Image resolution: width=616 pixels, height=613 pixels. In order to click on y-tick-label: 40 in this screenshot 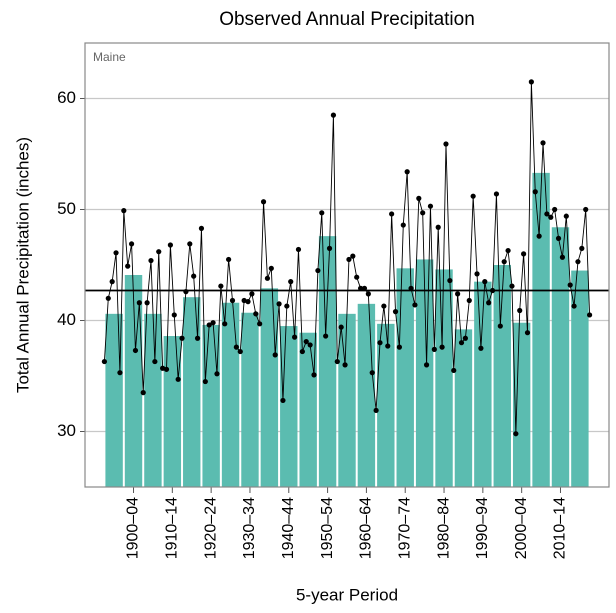, I will do `click(66, 319)`.